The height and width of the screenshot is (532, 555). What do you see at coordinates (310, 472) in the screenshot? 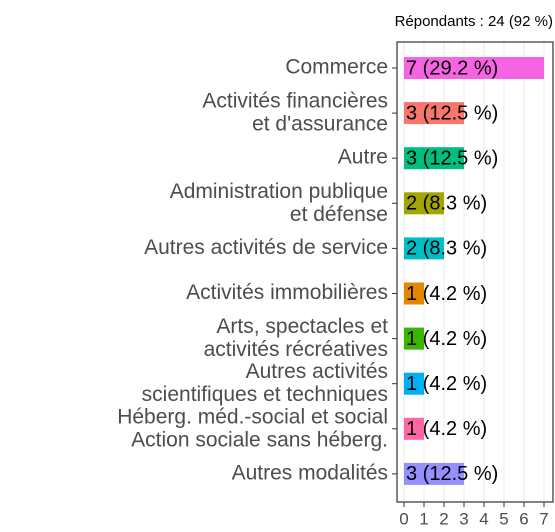
I see `y-tick-label: Autres modalités` at bounding box center [310, 472].